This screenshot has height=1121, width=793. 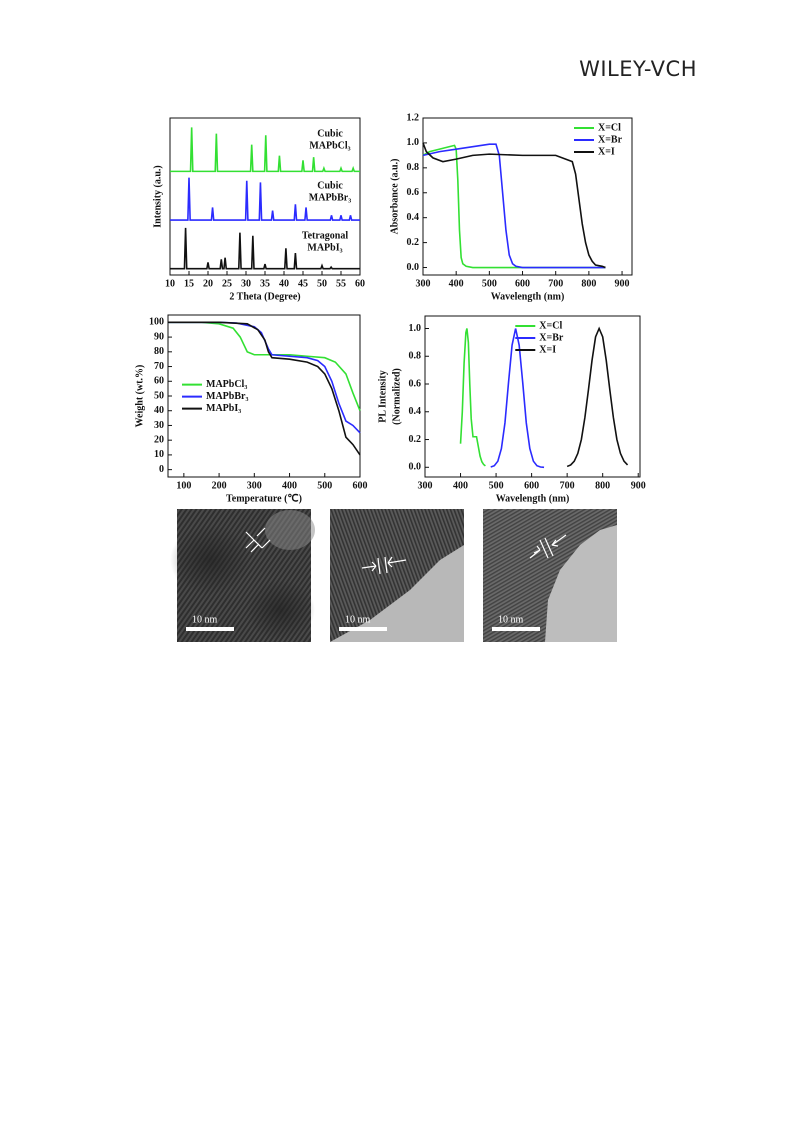 What do you see at coordinates (264, 498) in the screenshot?
I see `x-axis-title: Temperature (℃)` at bounding box center [264, 498].